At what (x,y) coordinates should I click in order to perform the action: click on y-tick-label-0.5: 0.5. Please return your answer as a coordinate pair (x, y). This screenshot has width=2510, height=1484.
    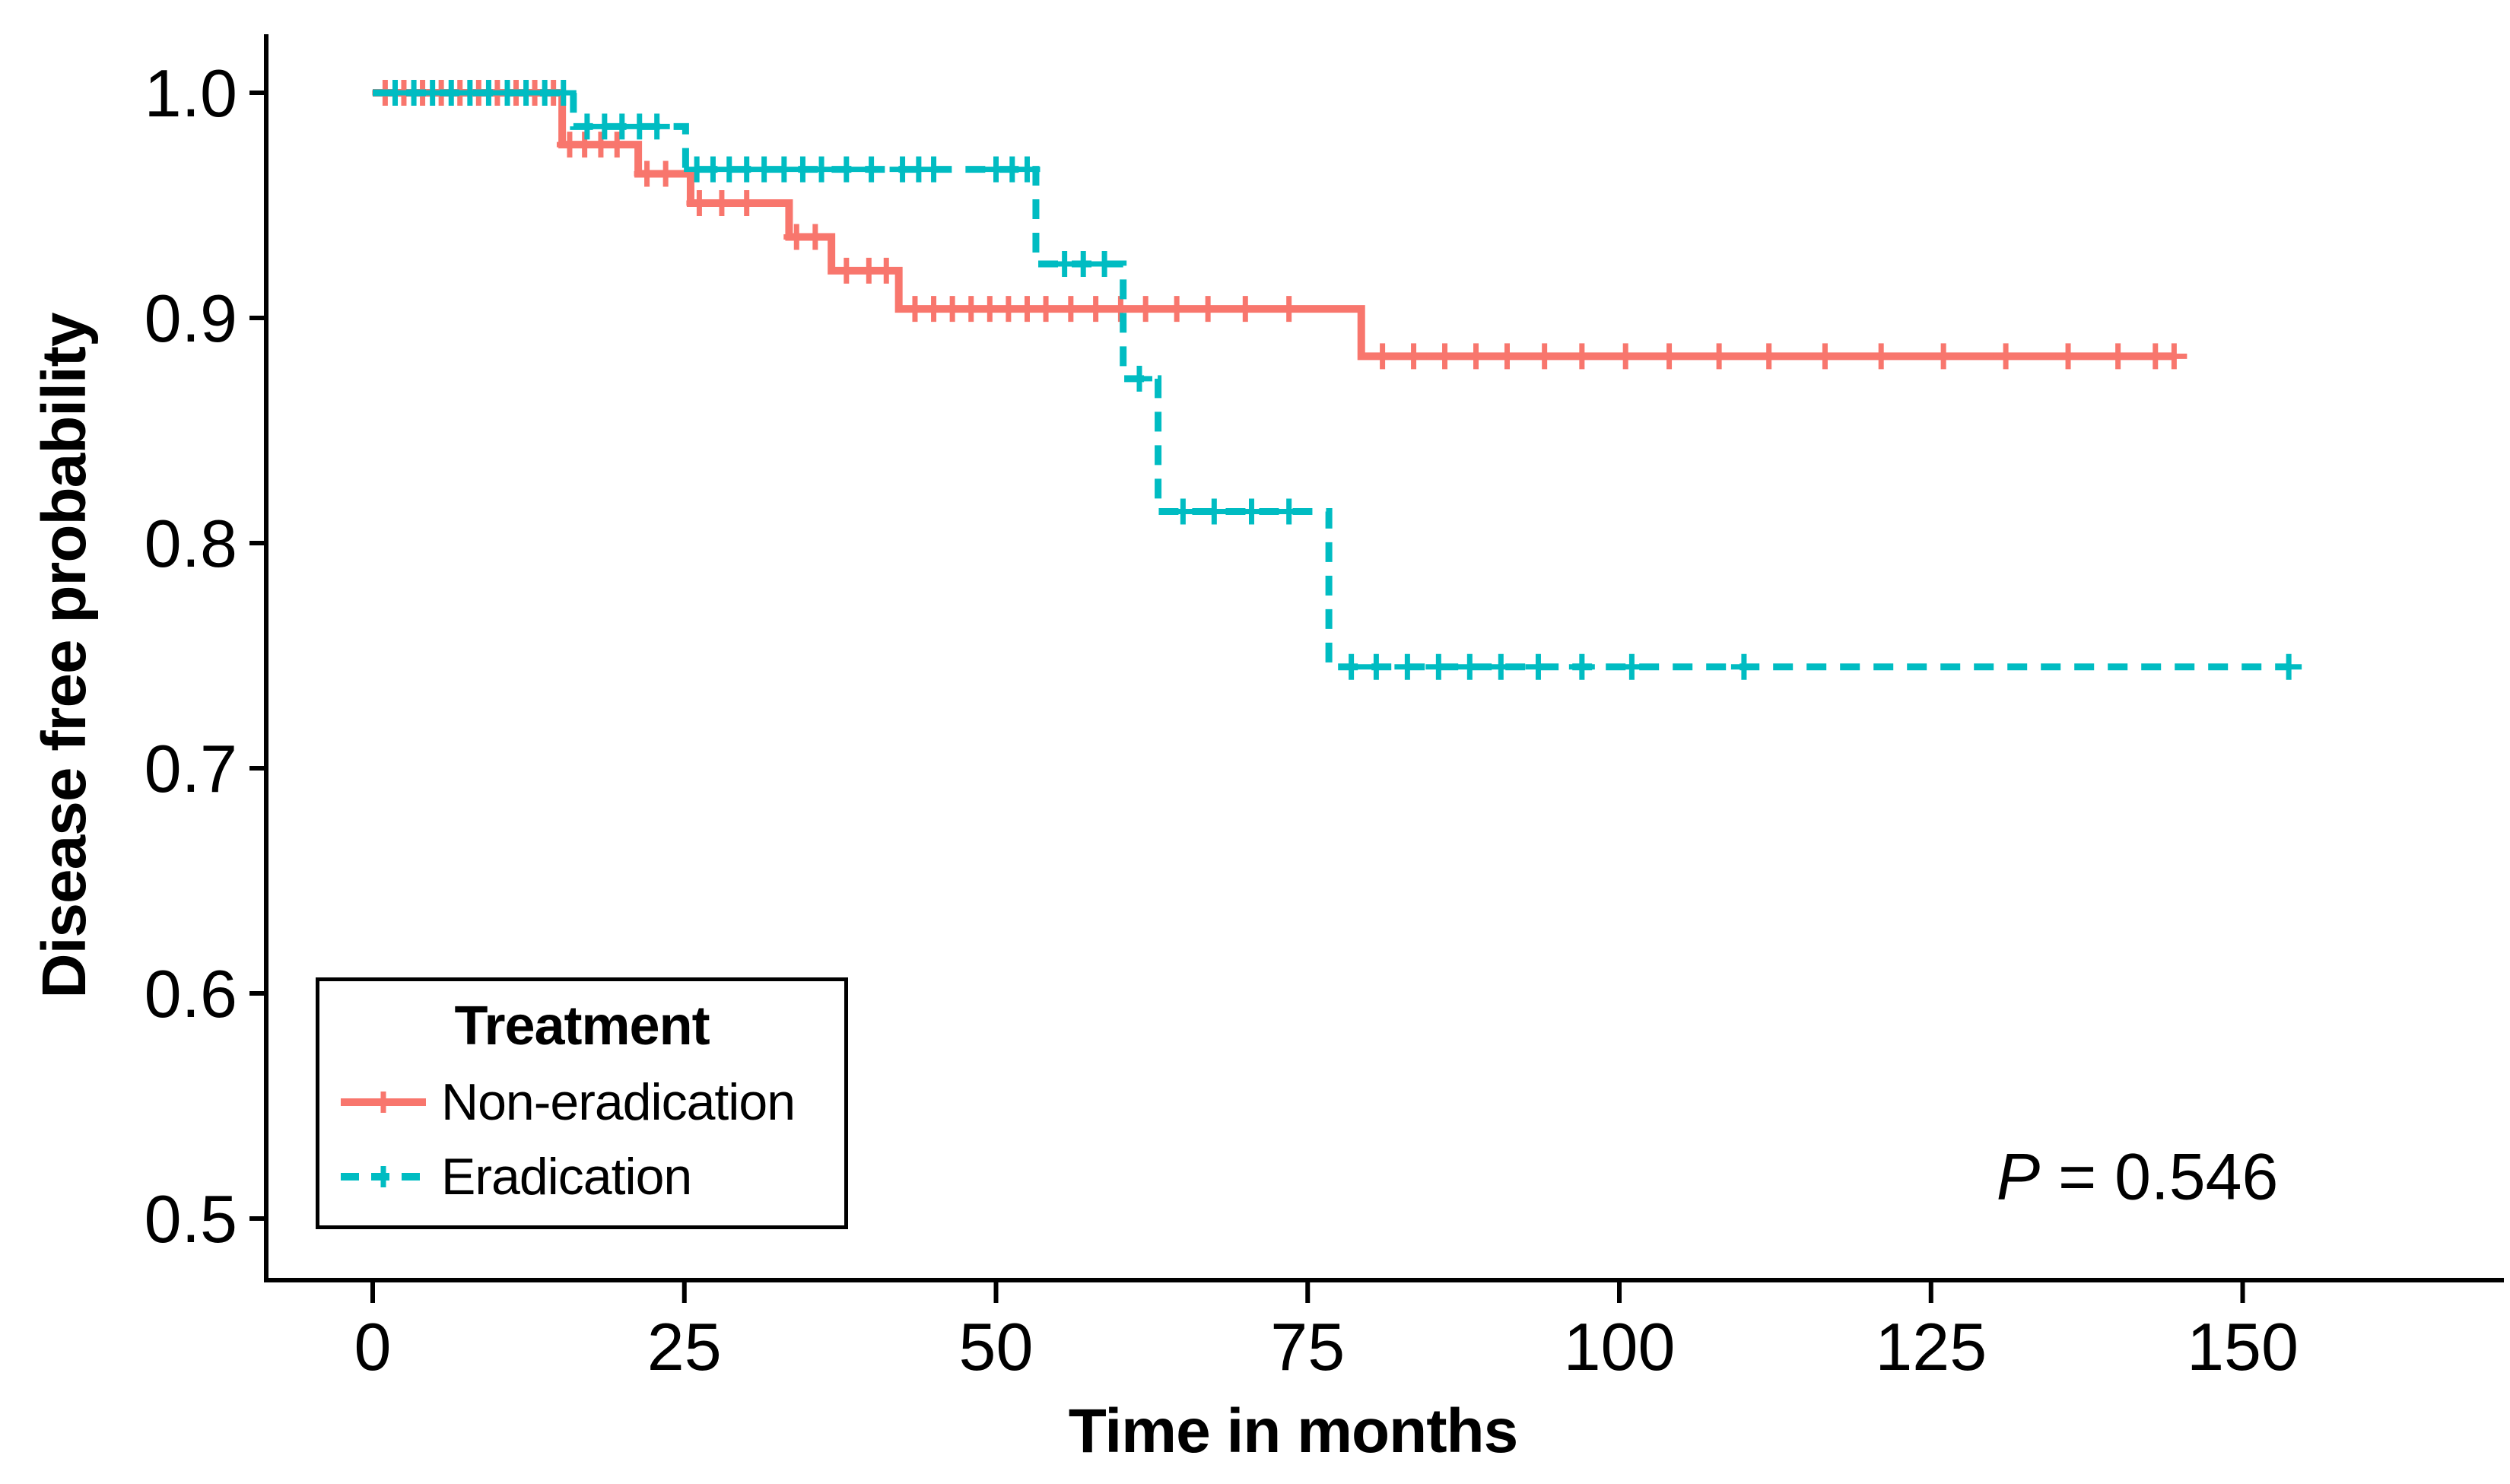
    Looking at the image, I should click on (191, 1219).